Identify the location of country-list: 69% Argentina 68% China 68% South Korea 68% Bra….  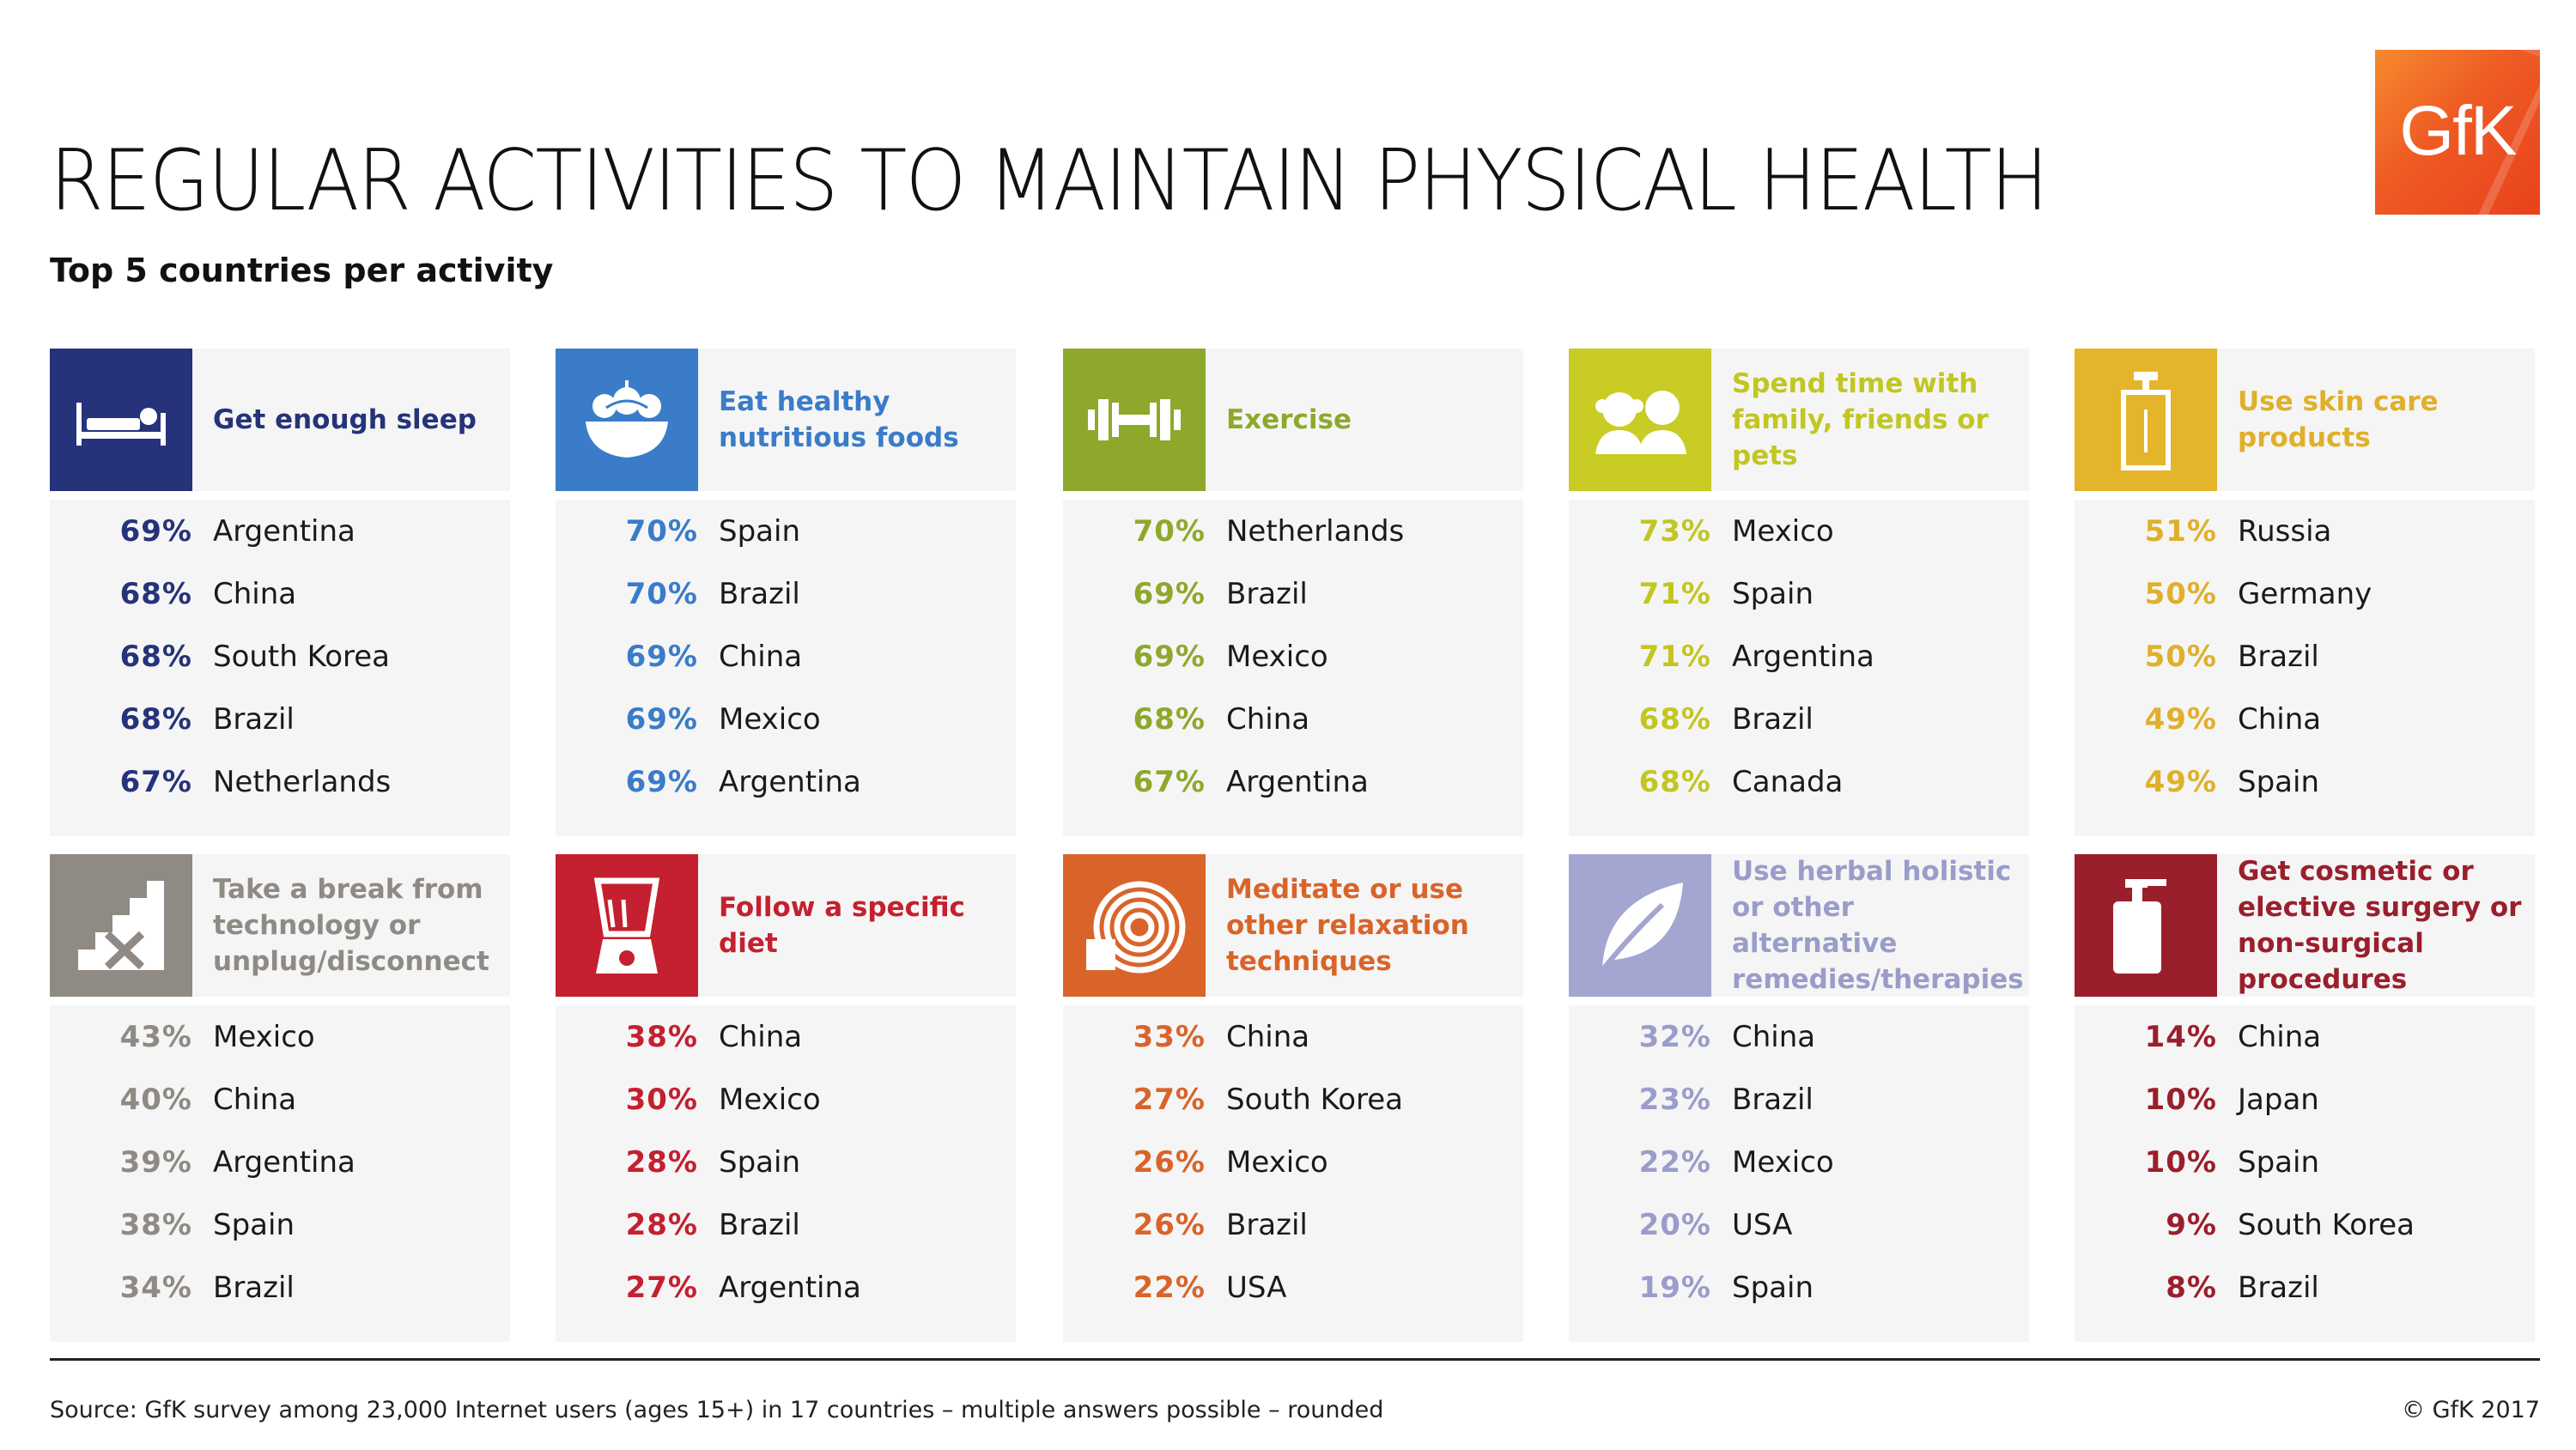
(280, 656).